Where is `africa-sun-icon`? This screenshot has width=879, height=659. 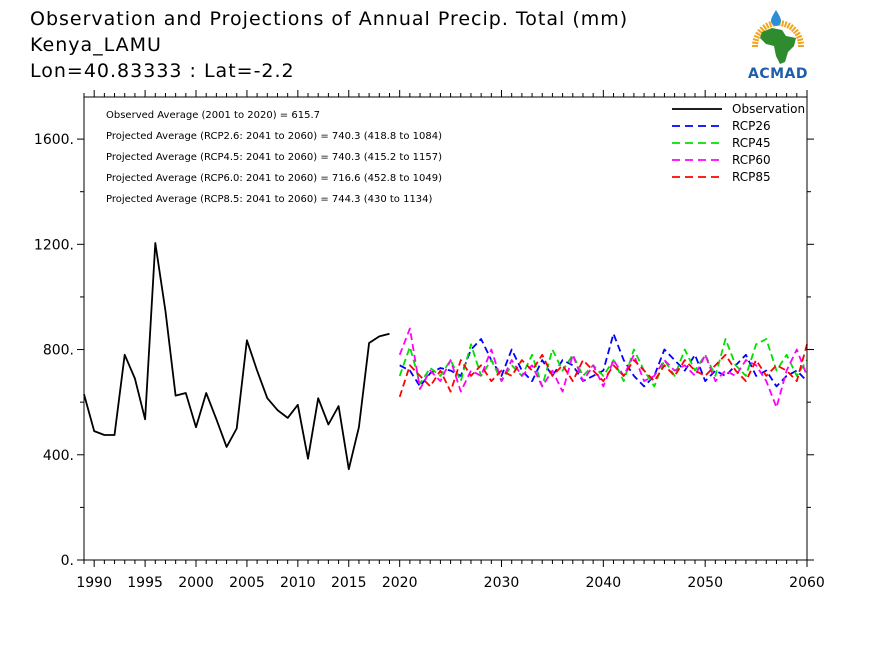 africa-sun-icon is located at coordinates (778, 37).